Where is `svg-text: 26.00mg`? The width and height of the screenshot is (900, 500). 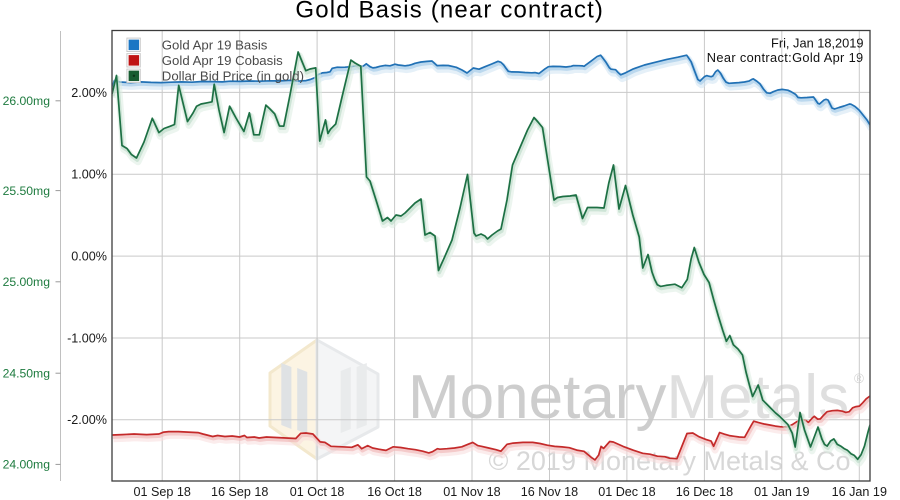
svg-text: 26.00mg is located at coordinates (26, 101).